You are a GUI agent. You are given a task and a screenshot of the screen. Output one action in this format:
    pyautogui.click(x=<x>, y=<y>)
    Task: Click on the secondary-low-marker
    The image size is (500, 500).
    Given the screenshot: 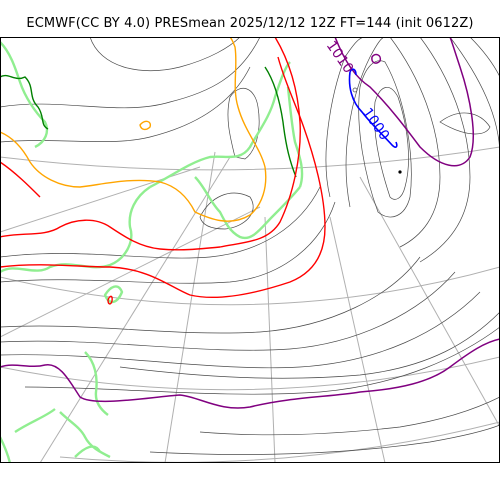 What is the action you would take?
    pyautogui.click(x=400, y=172)
    